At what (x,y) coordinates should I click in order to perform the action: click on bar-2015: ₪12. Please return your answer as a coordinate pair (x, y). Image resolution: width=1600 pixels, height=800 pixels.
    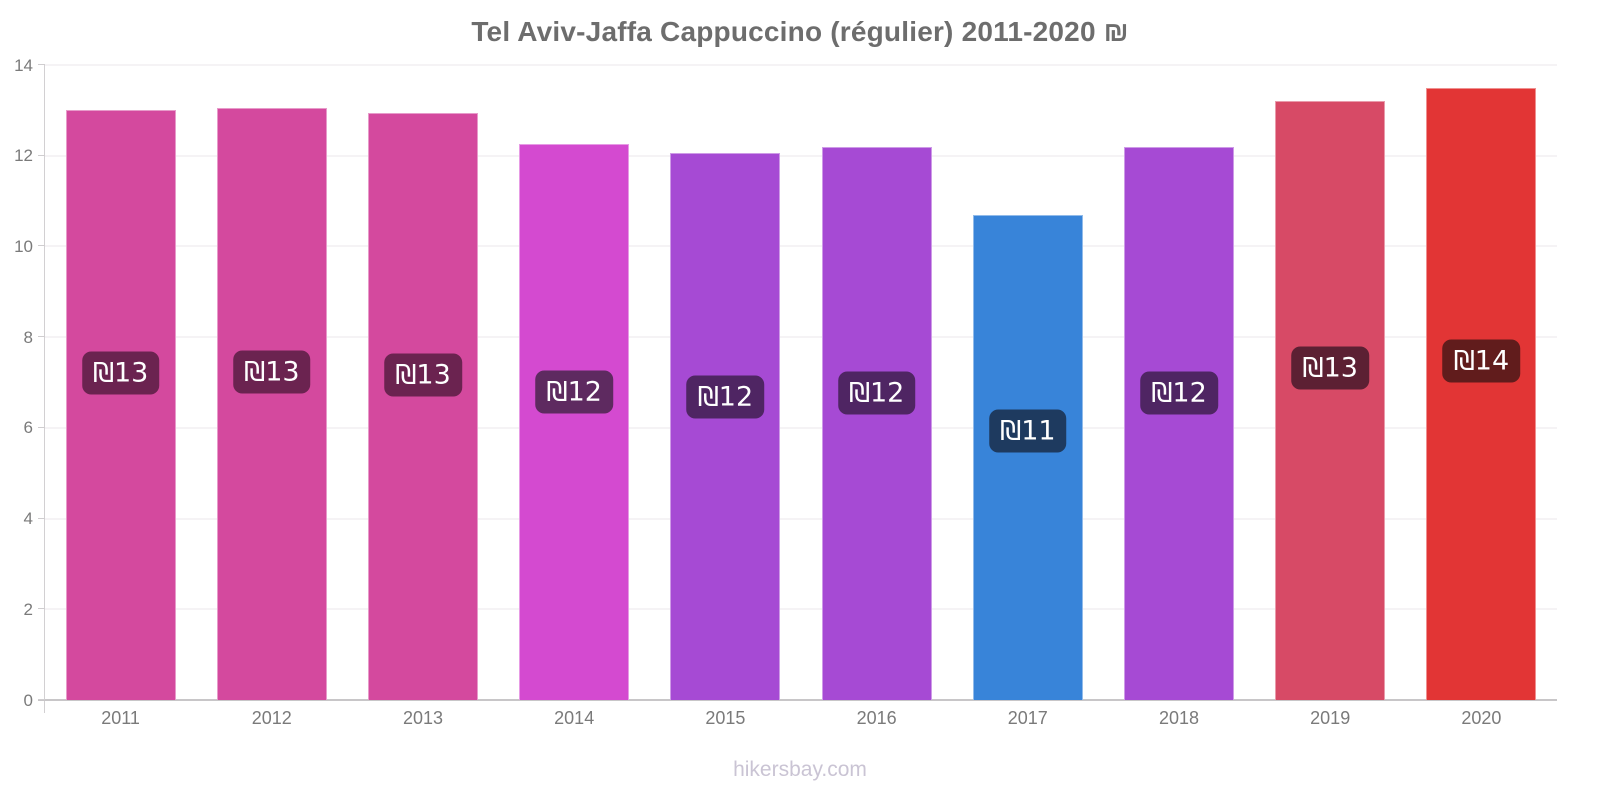
    Looking at the image, I should click on (725, 426).